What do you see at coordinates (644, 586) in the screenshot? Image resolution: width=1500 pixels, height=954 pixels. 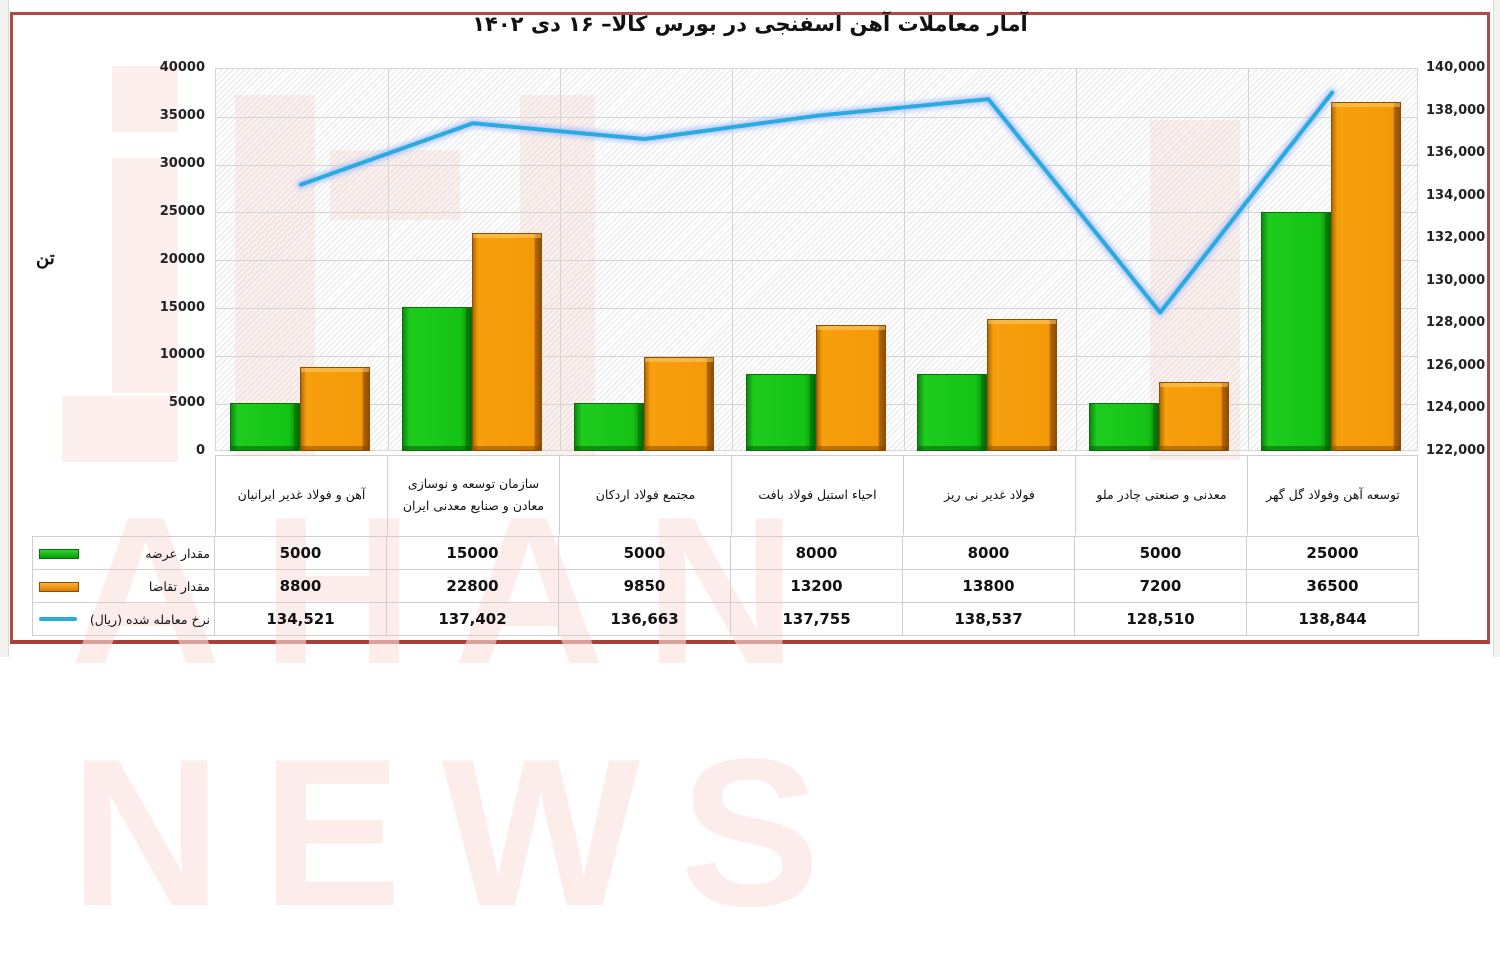 I see `table-cell: 9850` at bounding box center [644, 586].